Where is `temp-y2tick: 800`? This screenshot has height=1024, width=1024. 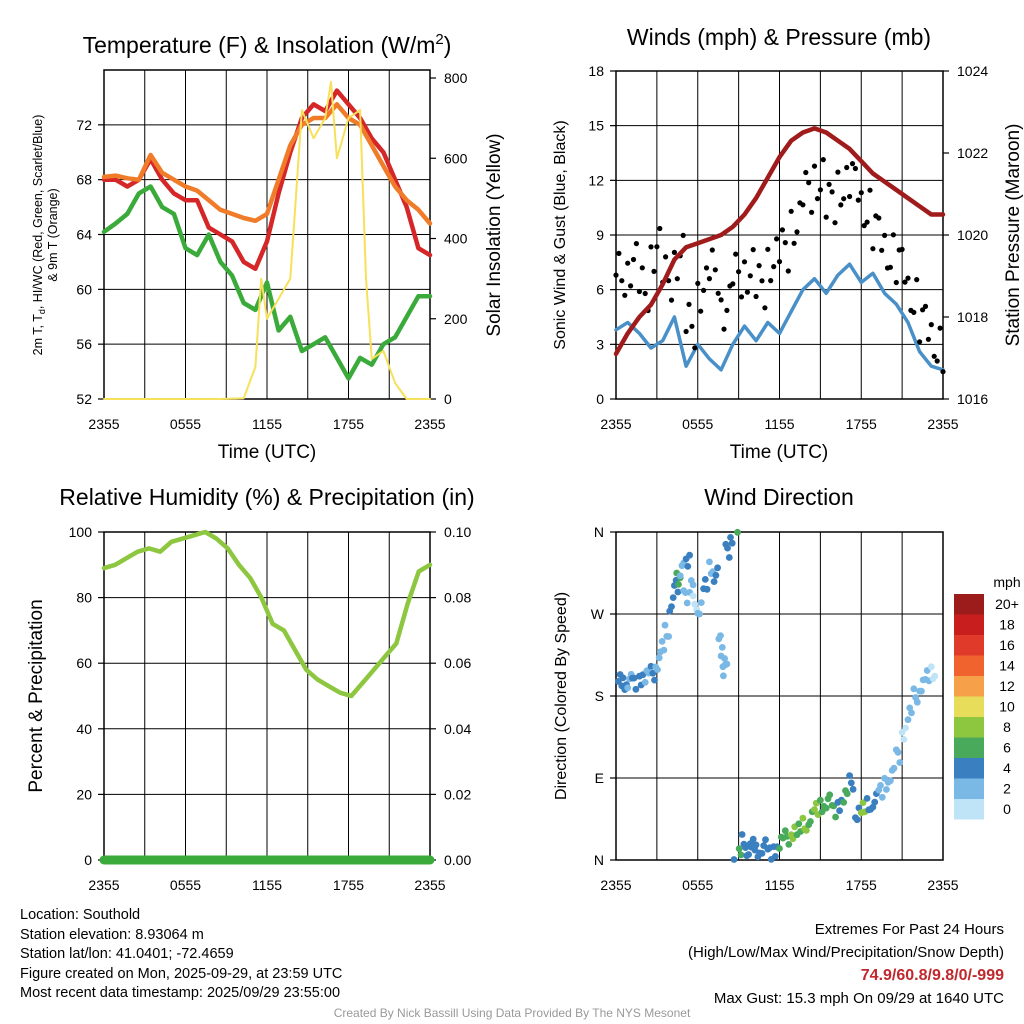
temp-y2tick: 800 is located at coordinates (456, 78).